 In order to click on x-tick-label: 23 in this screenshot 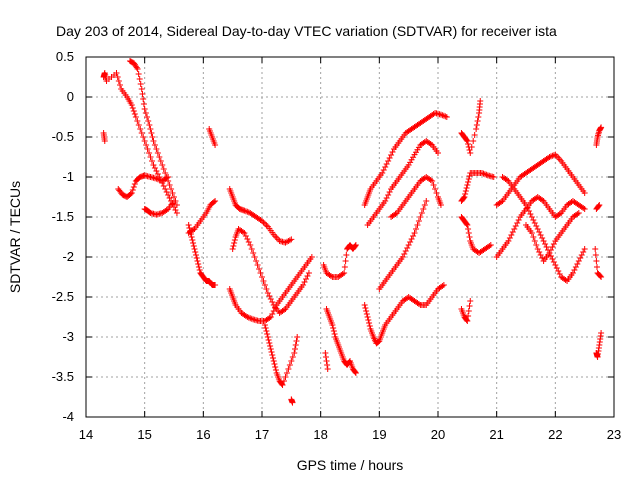, I will do `click(614, 434)`.